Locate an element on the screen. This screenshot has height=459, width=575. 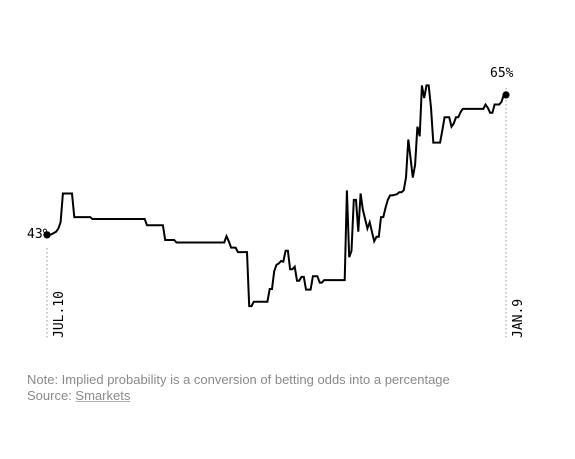
source-prefix: Source: is located at coordinates (51, 395).